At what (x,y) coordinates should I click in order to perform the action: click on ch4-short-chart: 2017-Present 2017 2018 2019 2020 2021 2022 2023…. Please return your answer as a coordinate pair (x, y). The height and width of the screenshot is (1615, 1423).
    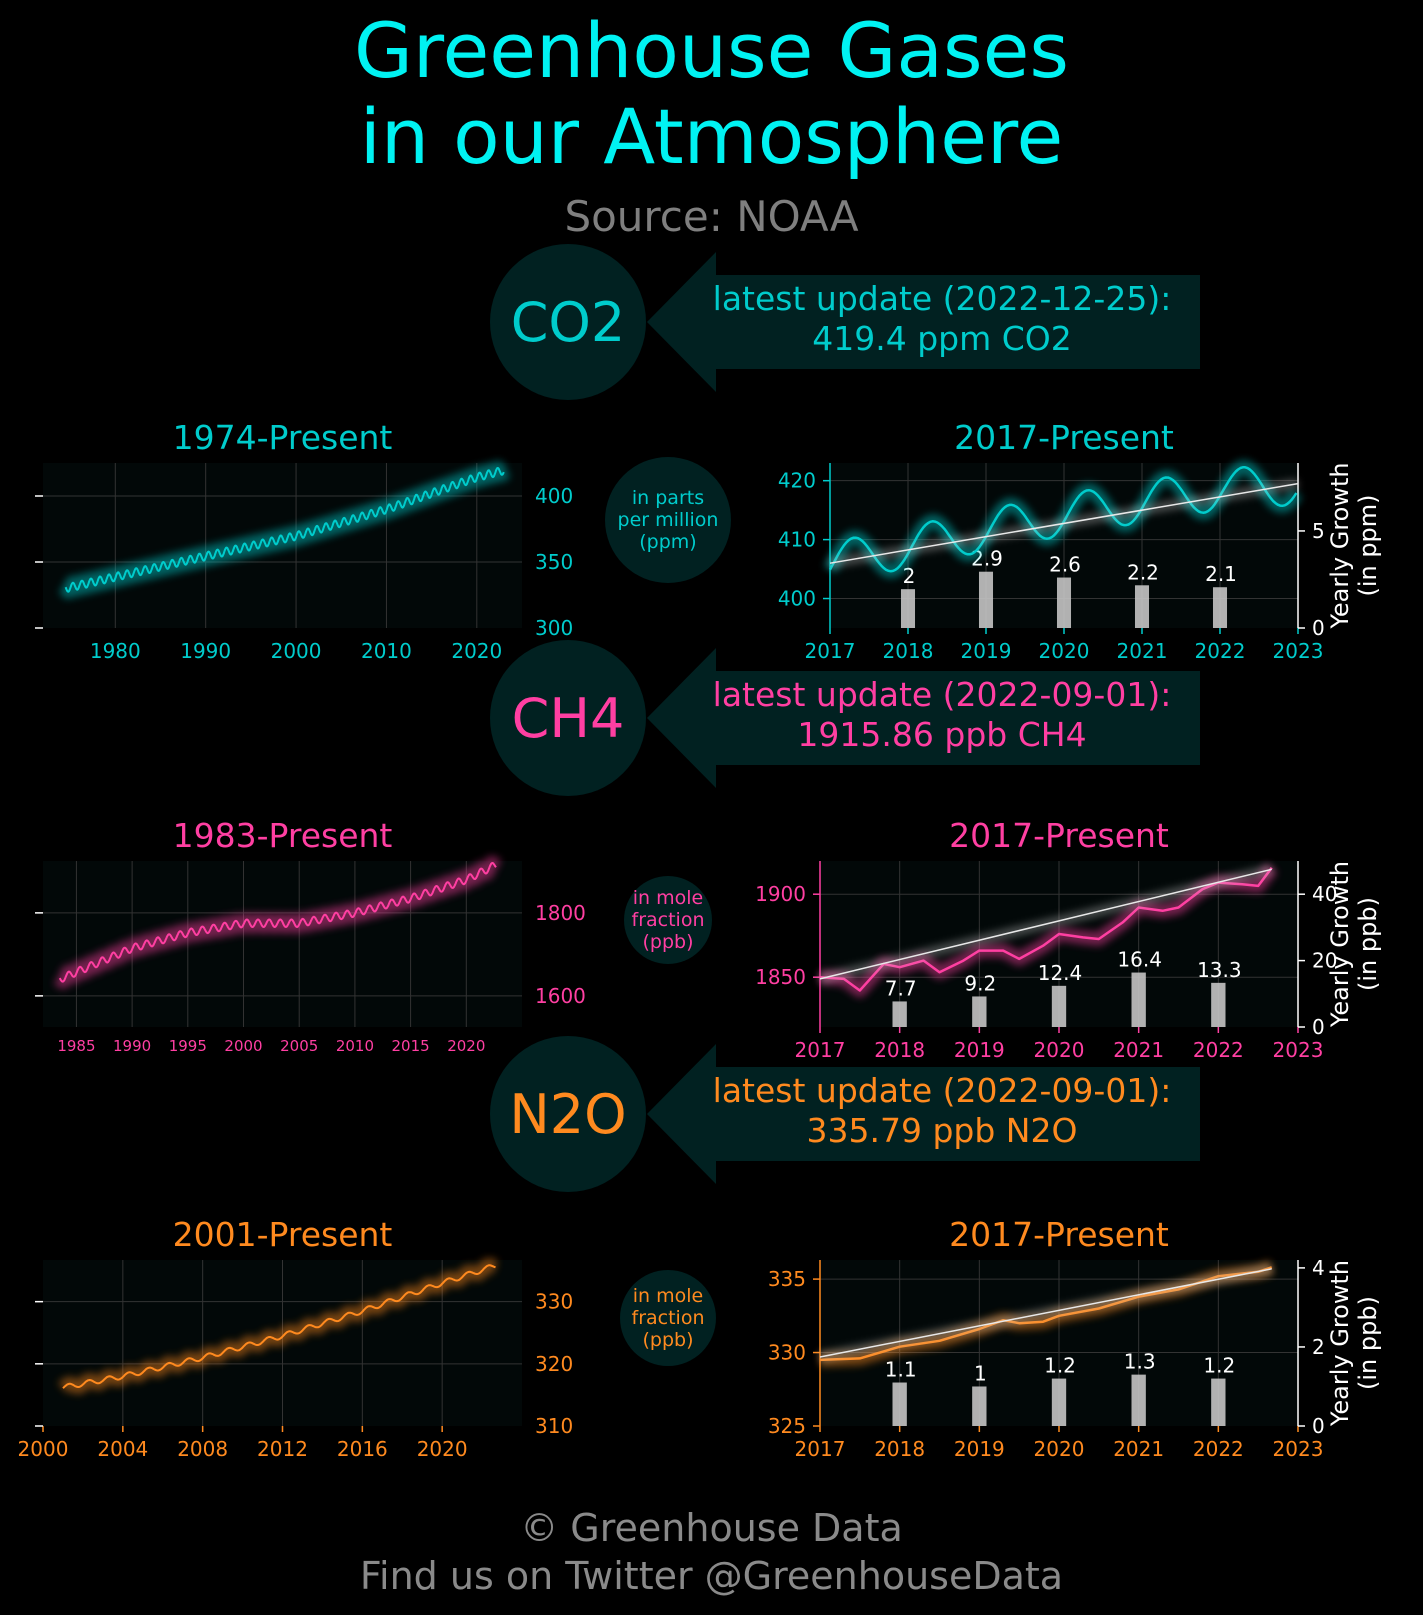
    Looking at the image, I should click on (1068, 939).